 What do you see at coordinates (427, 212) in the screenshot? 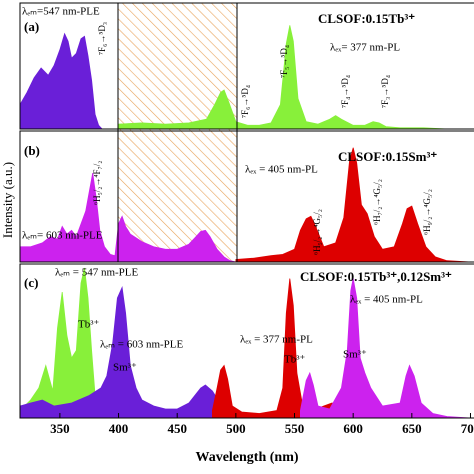
I see `annotation: ⁶H₉/₂→⁴G₅/₂` at bounding box center [427, 212].